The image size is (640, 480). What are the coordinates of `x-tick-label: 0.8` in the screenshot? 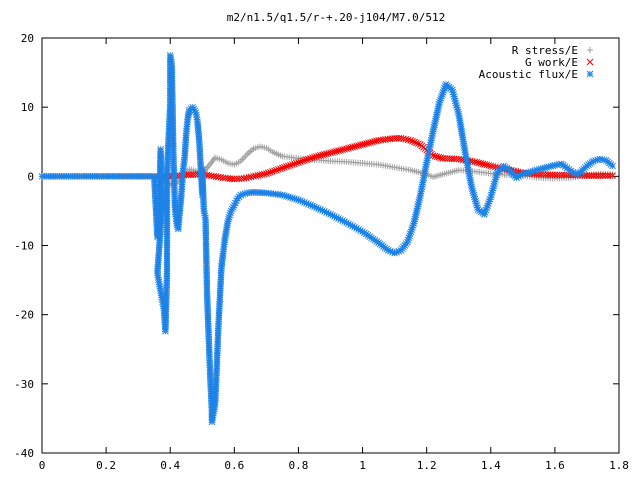 It's located at (299, 465).